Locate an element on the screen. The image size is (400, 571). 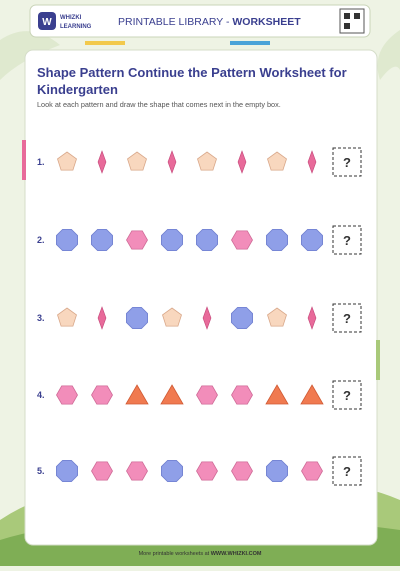
row-number: 5. is located at coordinates (41, 471).